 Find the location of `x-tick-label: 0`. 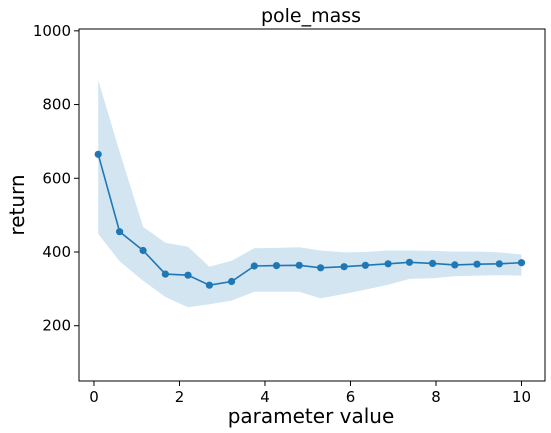

x-tick-label: 0 is located at coordinates (94, 397).